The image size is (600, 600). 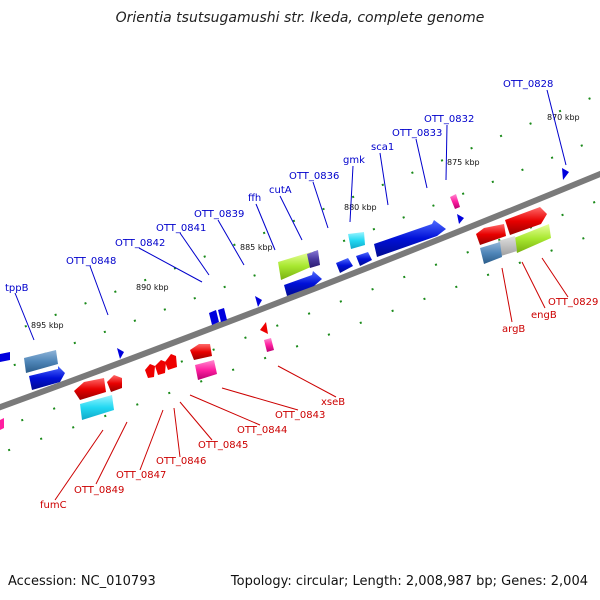 I want to click on gene-label-argb: argB, so click(x=513, y=329).